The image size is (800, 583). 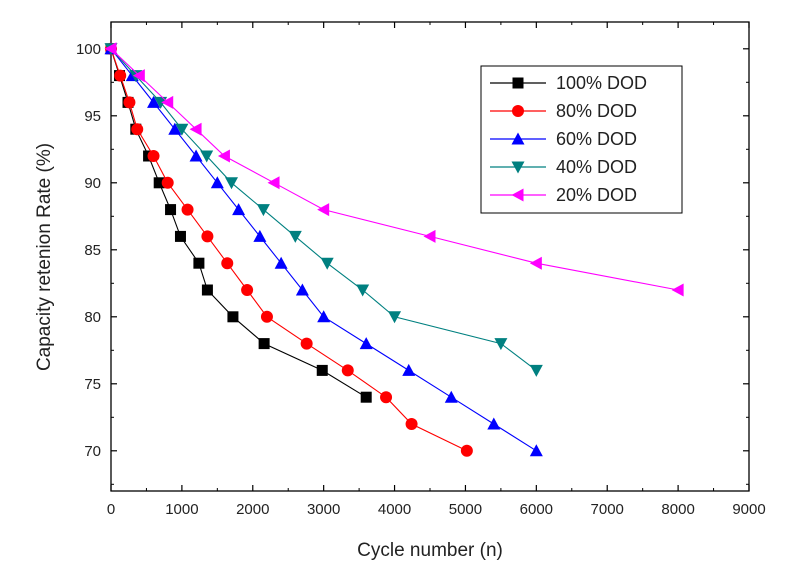 I want to click on legend-label: 80% DOD, so click(x=596, y=111).